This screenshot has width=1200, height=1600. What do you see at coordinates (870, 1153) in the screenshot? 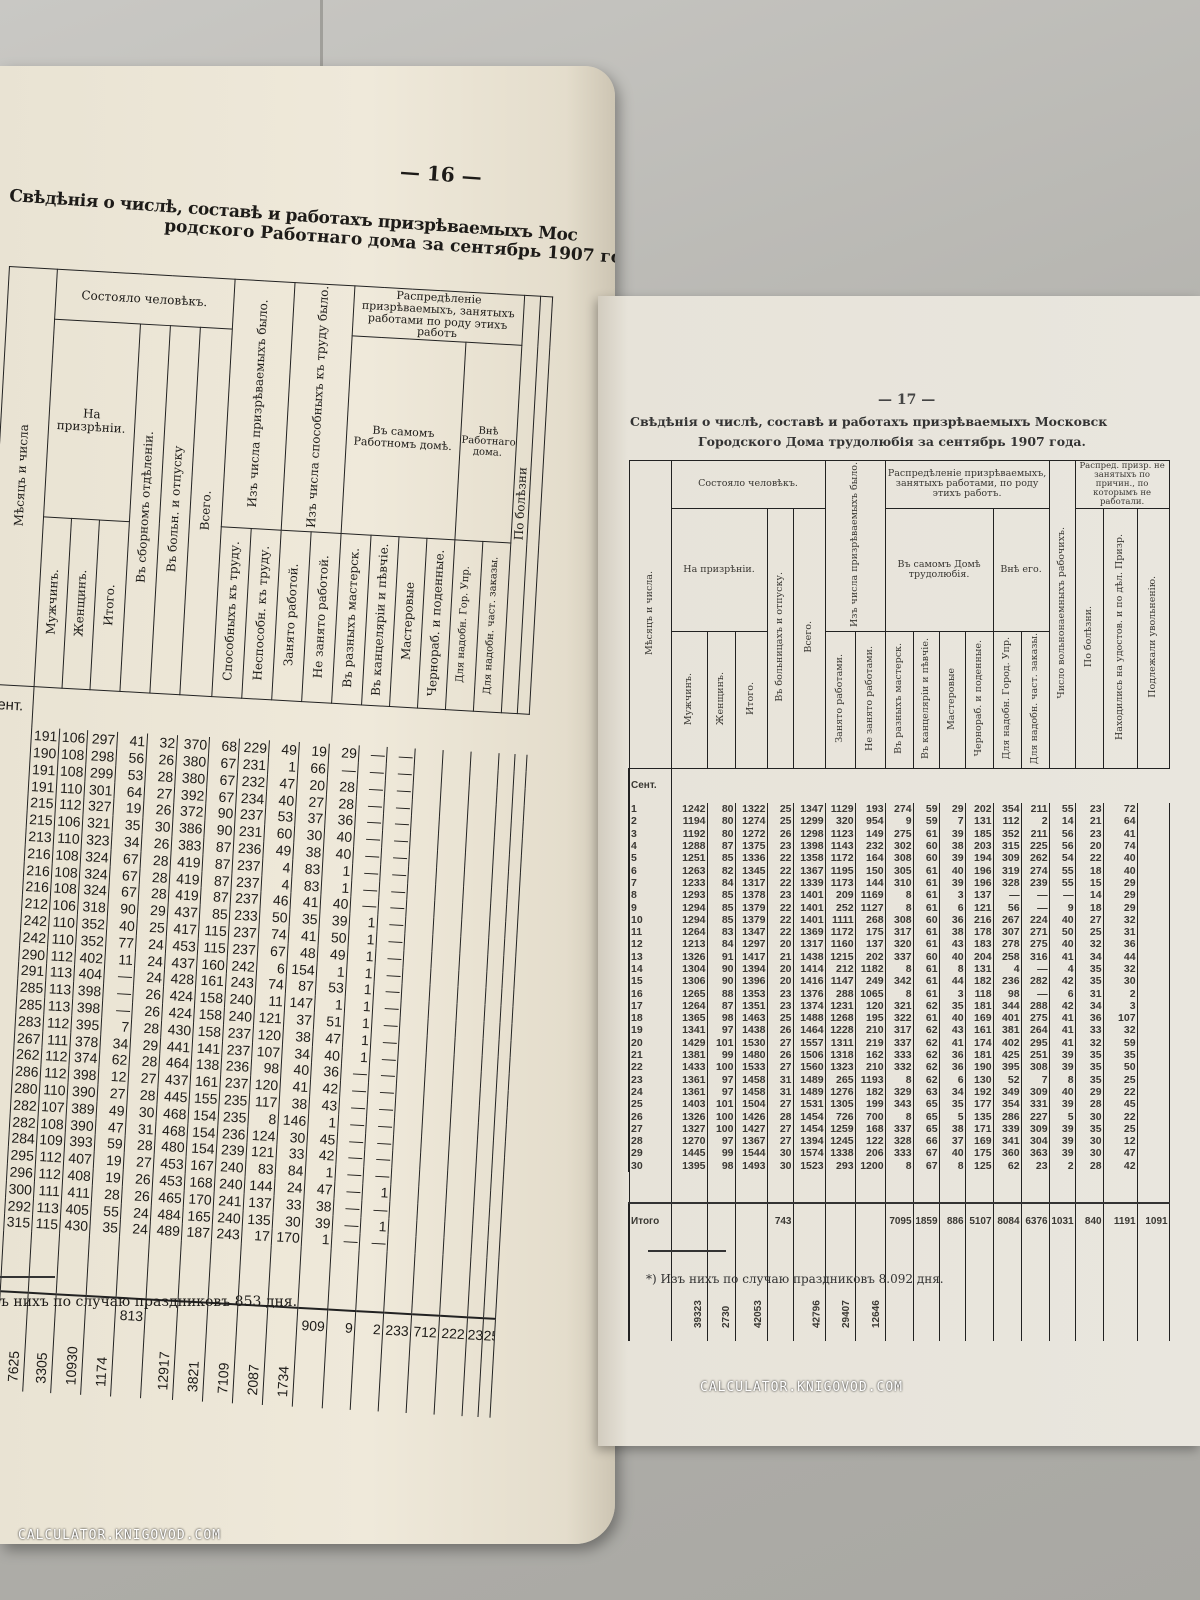
I see `value-cell: 206` at bounding box center [870, 1153].